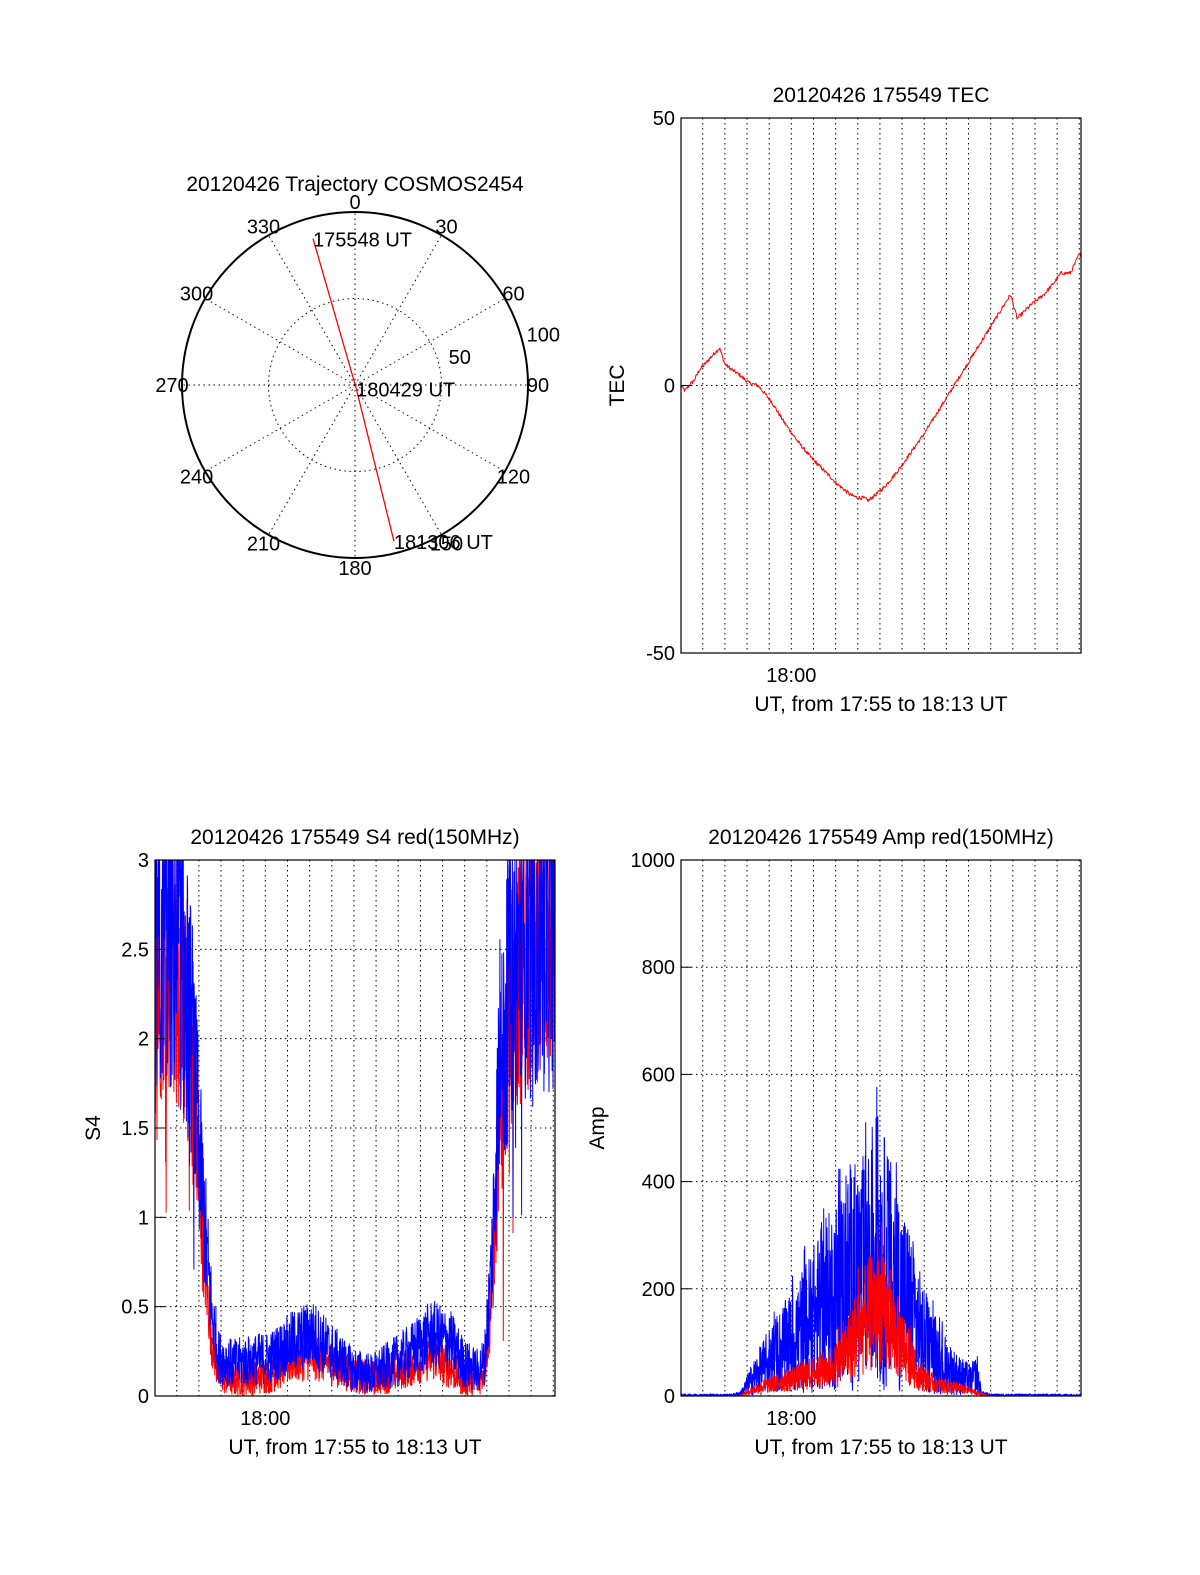 This screenshot has width=1200, height=1575. What do you see at coordinates (143, 861) in the screenshot?
I see `y-tick-label: 3` at bounding box center [143, 861].